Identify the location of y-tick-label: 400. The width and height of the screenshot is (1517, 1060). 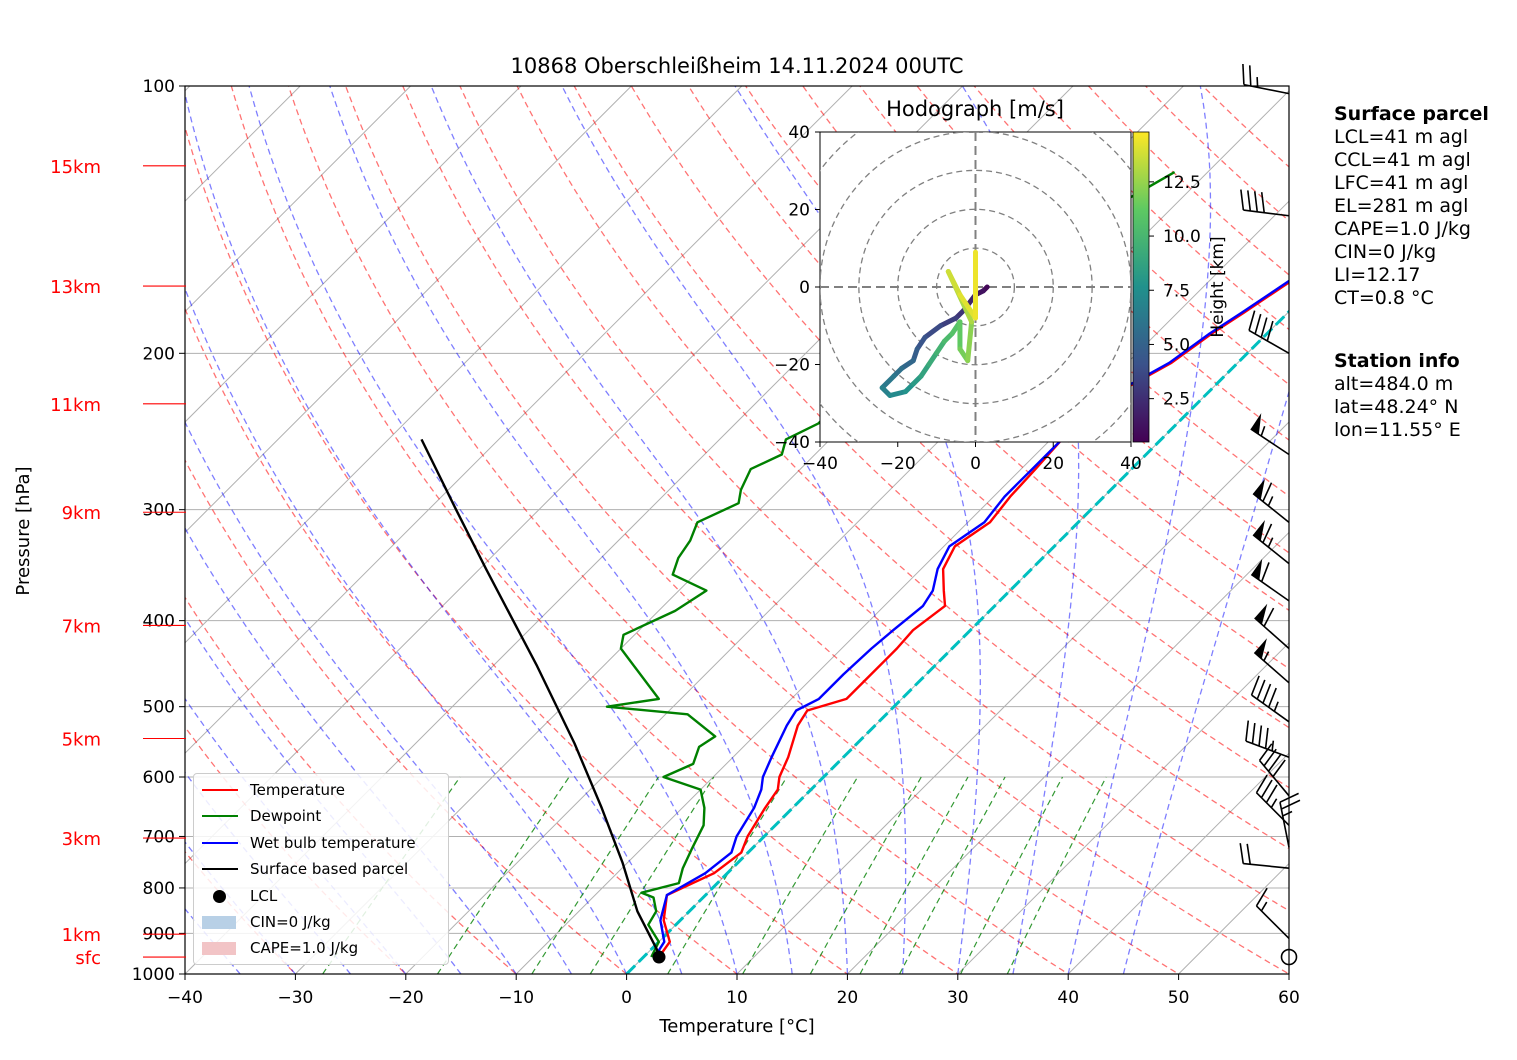
(159, 622).